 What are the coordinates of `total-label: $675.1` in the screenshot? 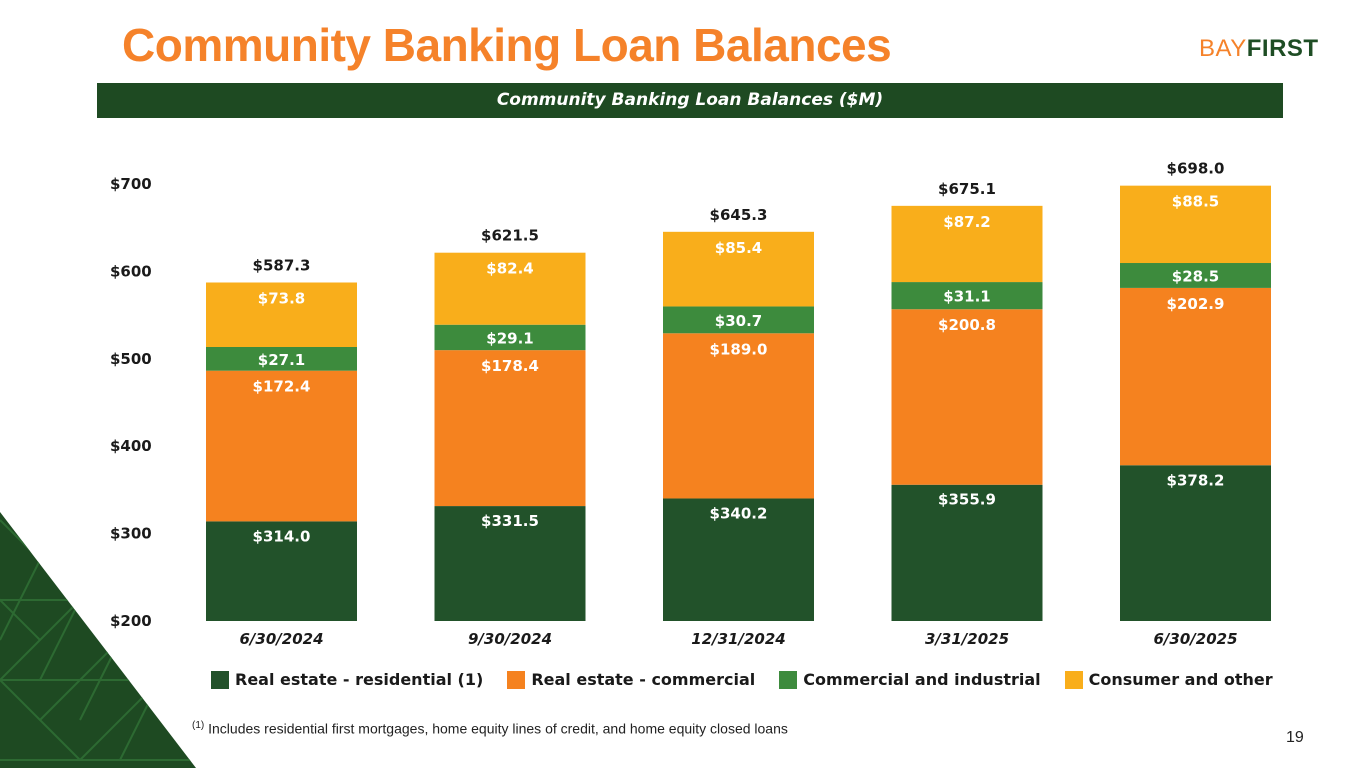 It's located at (967, 189).